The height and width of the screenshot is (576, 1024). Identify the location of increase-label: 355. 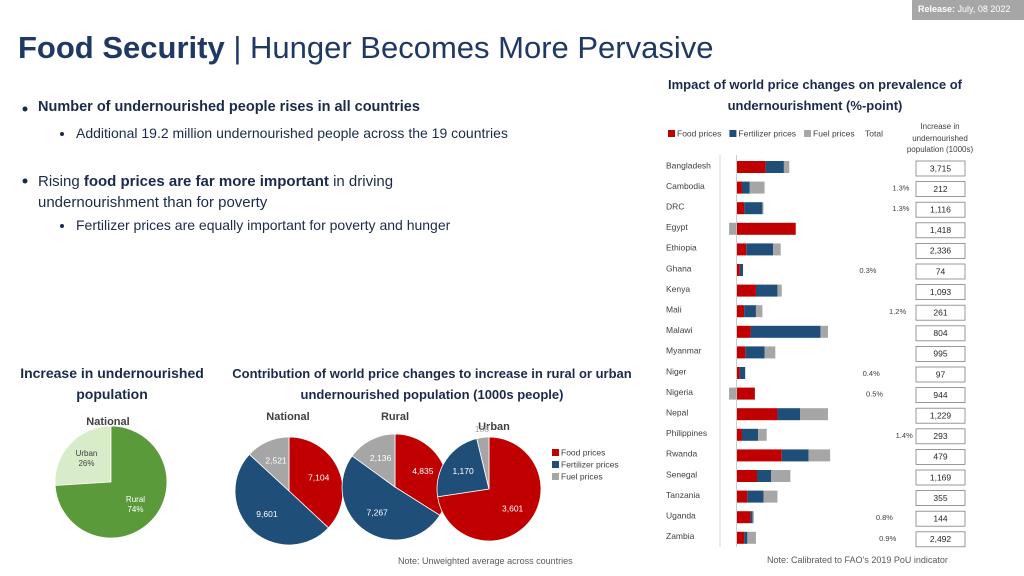
(940, 498).